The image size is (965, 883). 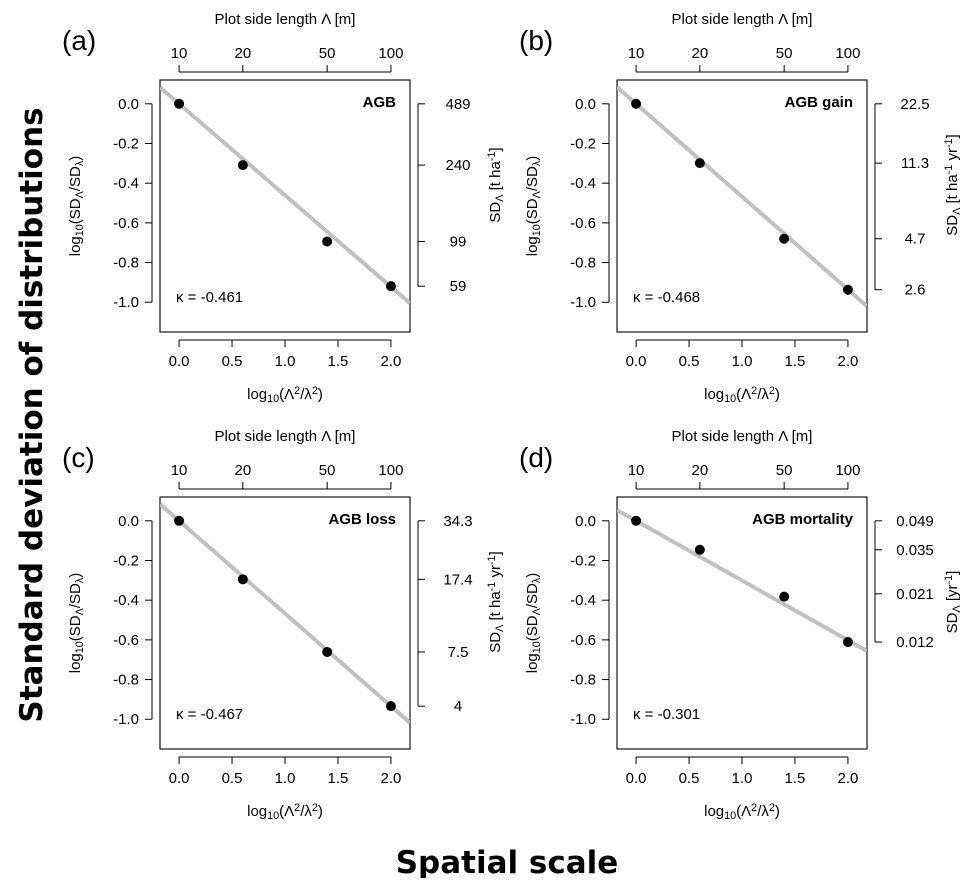 What do you see at coordinates (209, 297) in the screenshot?
I see `kappa-label: κ = -0.461` at bounding box center [209, 297].